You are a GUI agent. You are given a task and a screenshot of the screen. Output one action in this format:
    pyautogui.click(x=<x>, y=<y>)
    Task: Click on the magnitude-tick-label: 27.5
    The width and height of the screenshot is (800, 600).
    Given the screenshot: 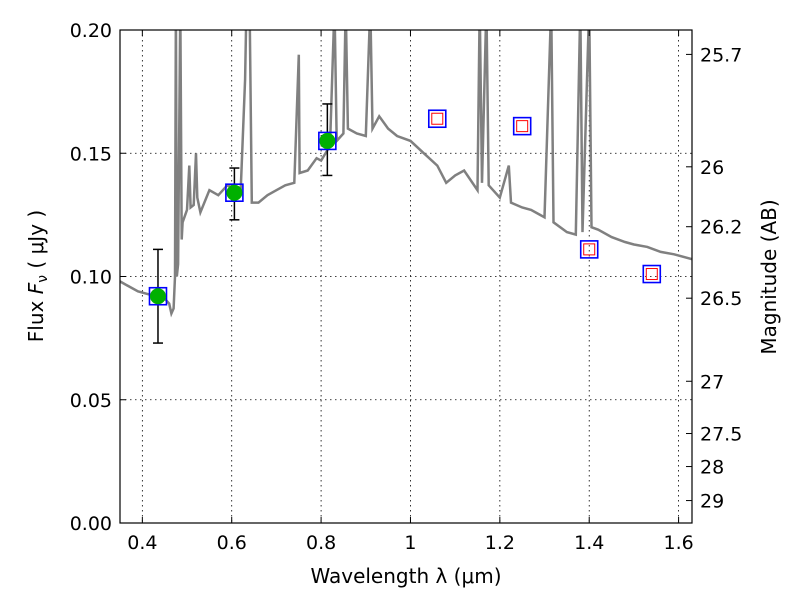 What is the action you would take?
    pyautogui.click(x=721, y=435)
    